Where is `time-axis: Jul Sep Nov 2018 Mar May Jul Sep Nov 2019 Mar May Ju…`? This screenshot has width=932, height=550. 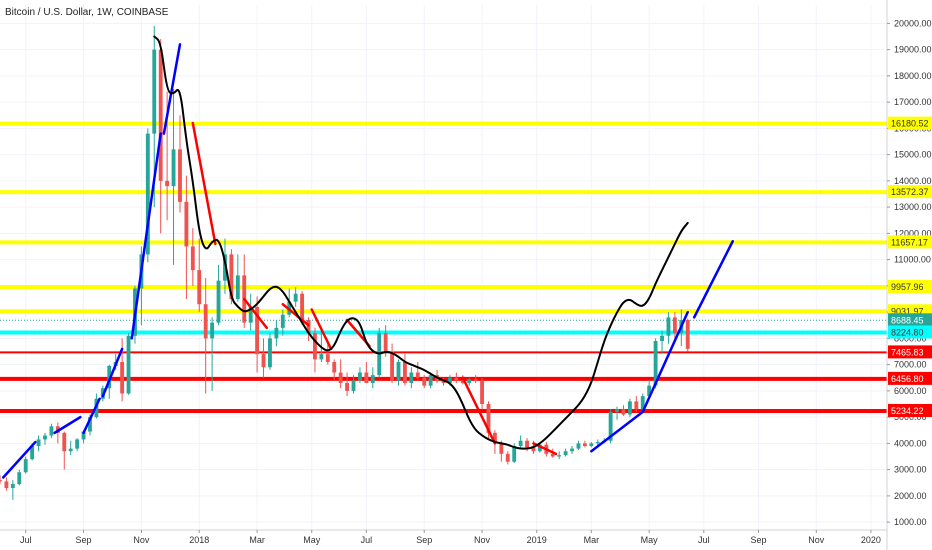 time-axis: Jul Sep Nov 2018 Mar May Jul Sep Nov 2019 Mar May Ju… is located at coordinates (450, 537).